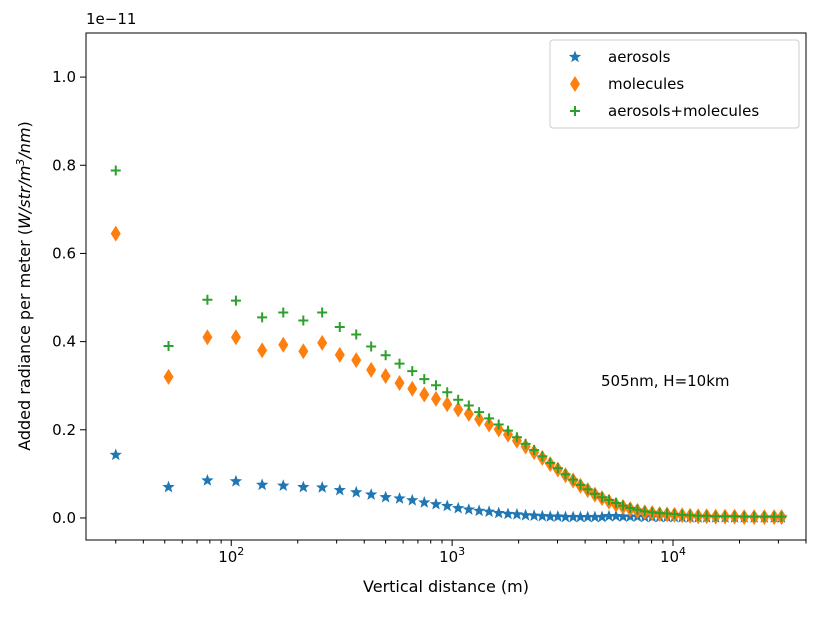 Image resolution: width=820 pixels, height=617 pixels. What do you see at coordinates (24, 124) in the screenshot?
I see `y-axis-label-close: )` at bounding box center [24, 124].